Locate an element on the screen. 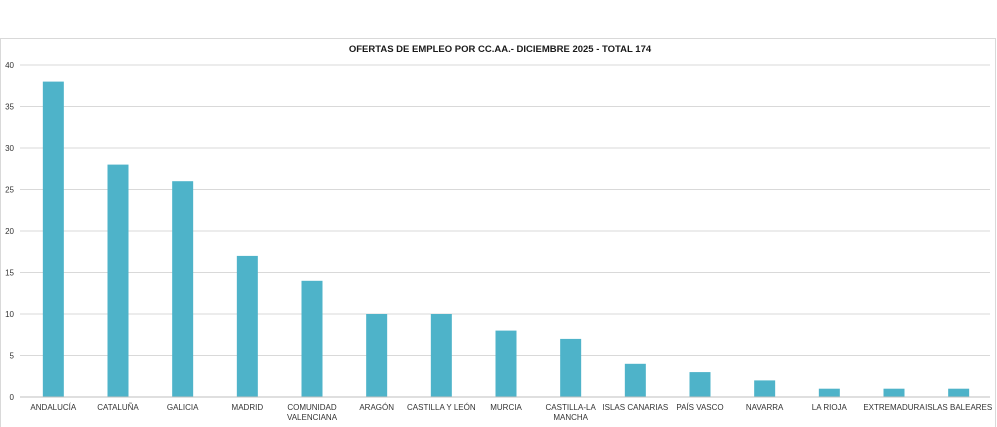 This screenshot has height=427, width=997. x-category-label-line: LA RIOJA is located at coordinates (830, 407).